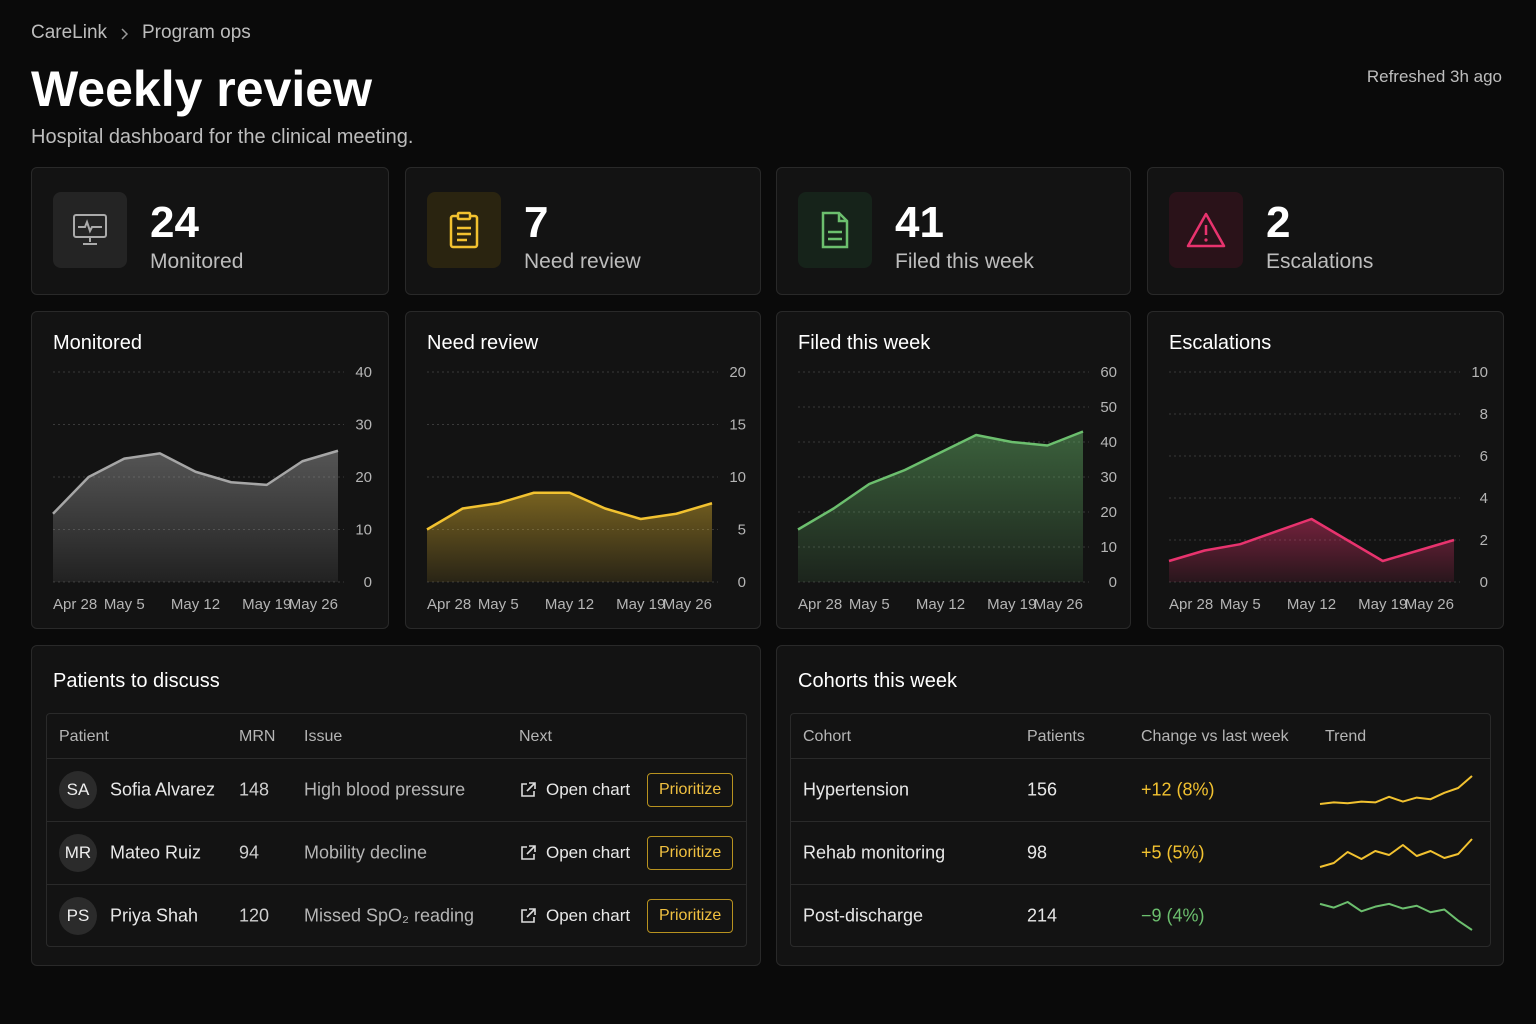 The height and width of the screenshot is (1024, 1536). Describe the element at coordinates (1320, 261) in the screenshot. I see `kpi-label: Escalations` at that location.